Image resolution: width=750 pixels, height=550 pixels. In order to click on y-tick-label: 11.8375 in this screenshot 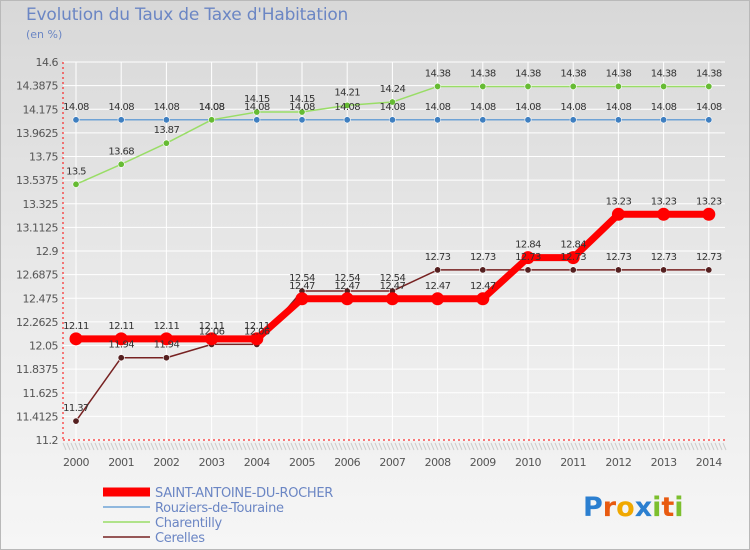, I will do `click(37, 369)`.